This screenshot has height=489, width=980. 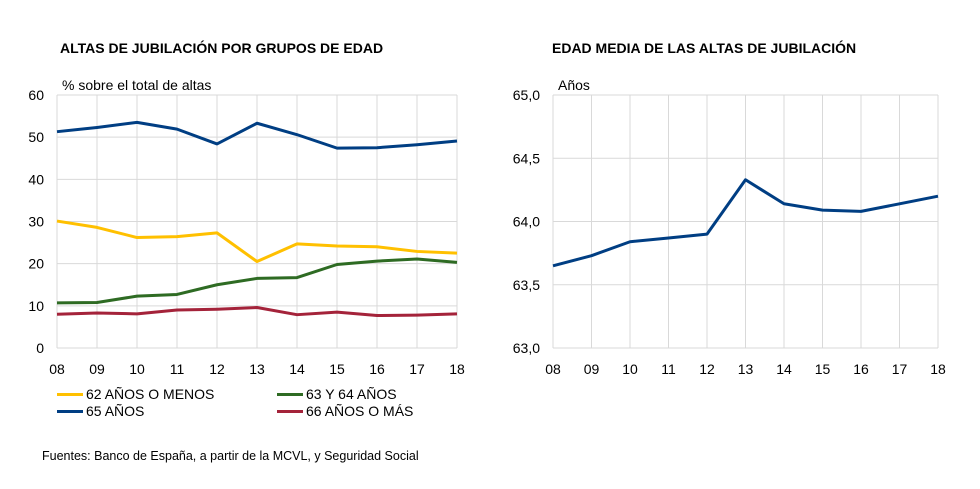 What do you see at coordinates (36, 306) in the screenshot?
I see `y-tick-label: 10` at bounding box center [36, 306].